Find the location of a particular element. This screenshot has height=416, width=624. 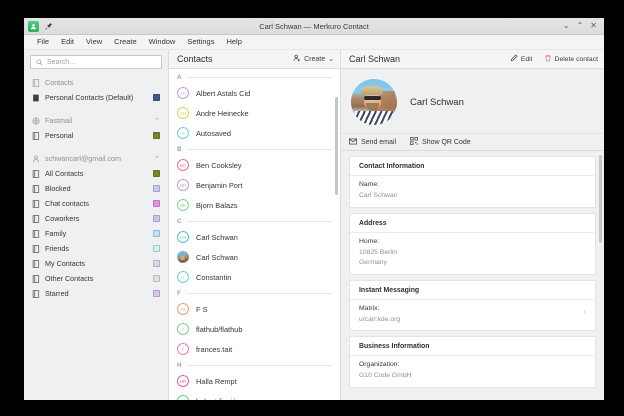

create-contact-button: Create ⌄ is located at coordinates (313, 59).